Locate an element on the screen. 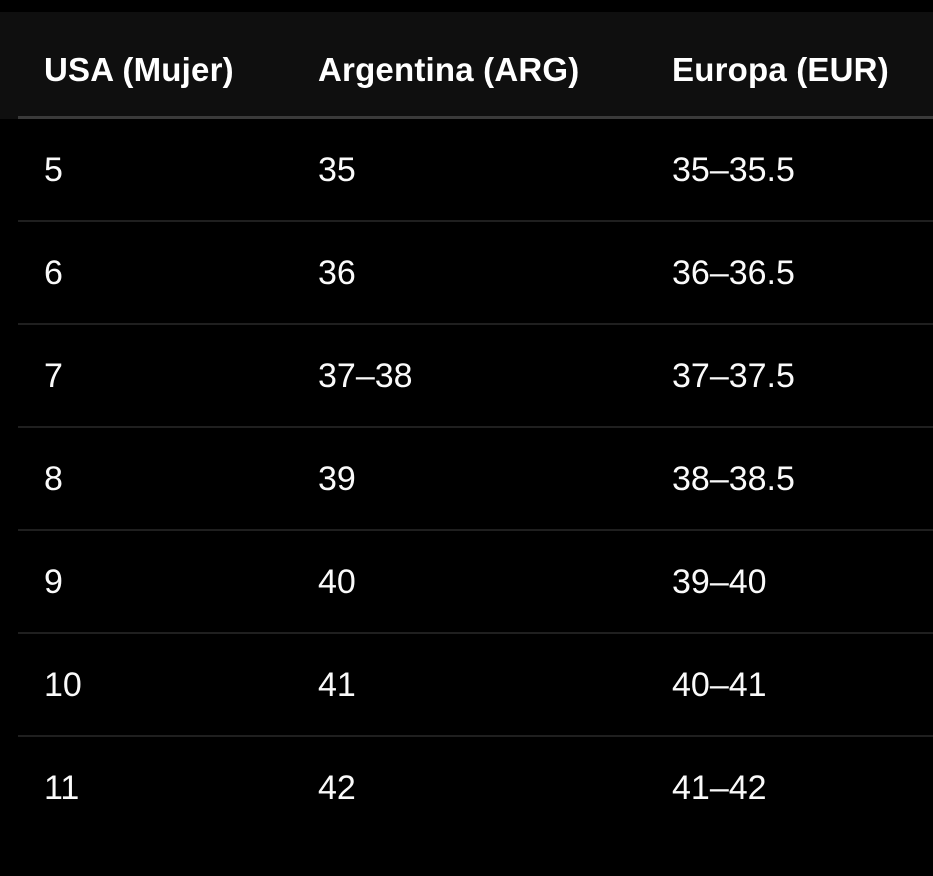 This screenshot has width=933, height=876. cell-argentina: 41 is located at coordinates (337, 685).